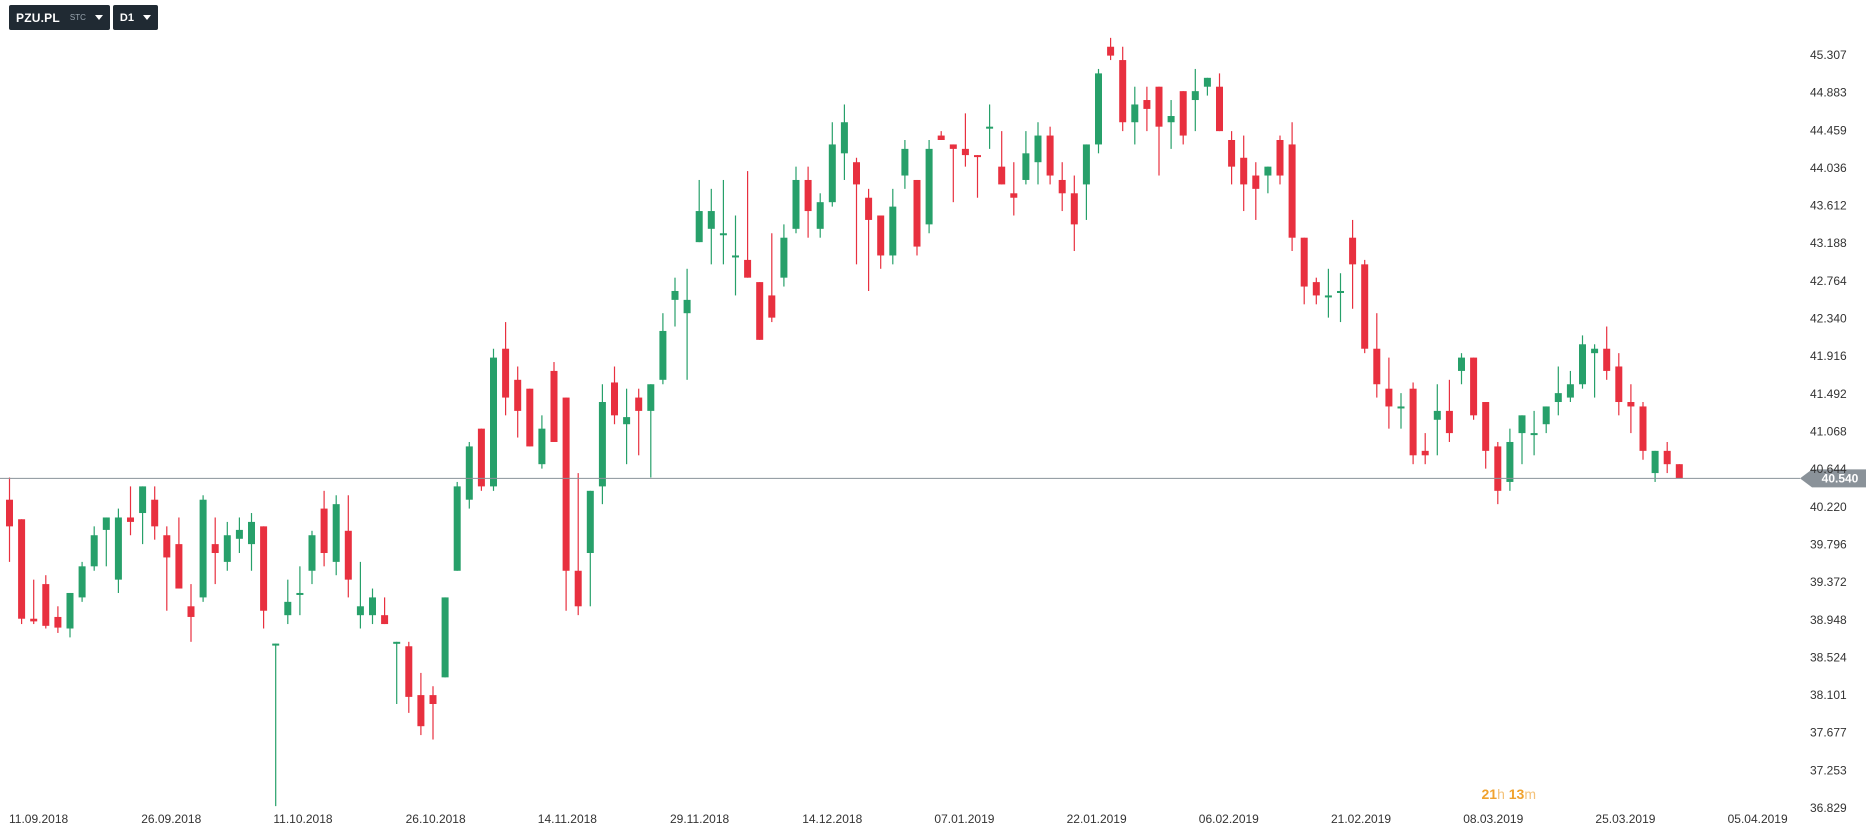 The height and width of the screenshot is (837, 1866). Describe the element at coordinates (1828, 544) in the screenshot. I see `y-tick-label: 39.796` at that location.